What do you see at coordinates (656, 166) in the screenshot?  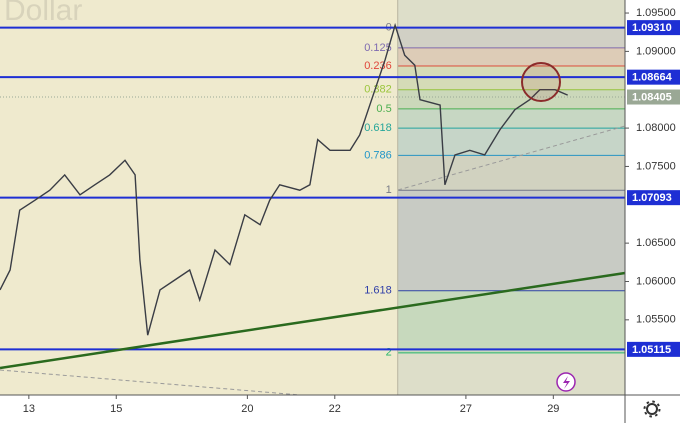 I see `y-tick-label: 1.07500` at bounding box center [656, 166].